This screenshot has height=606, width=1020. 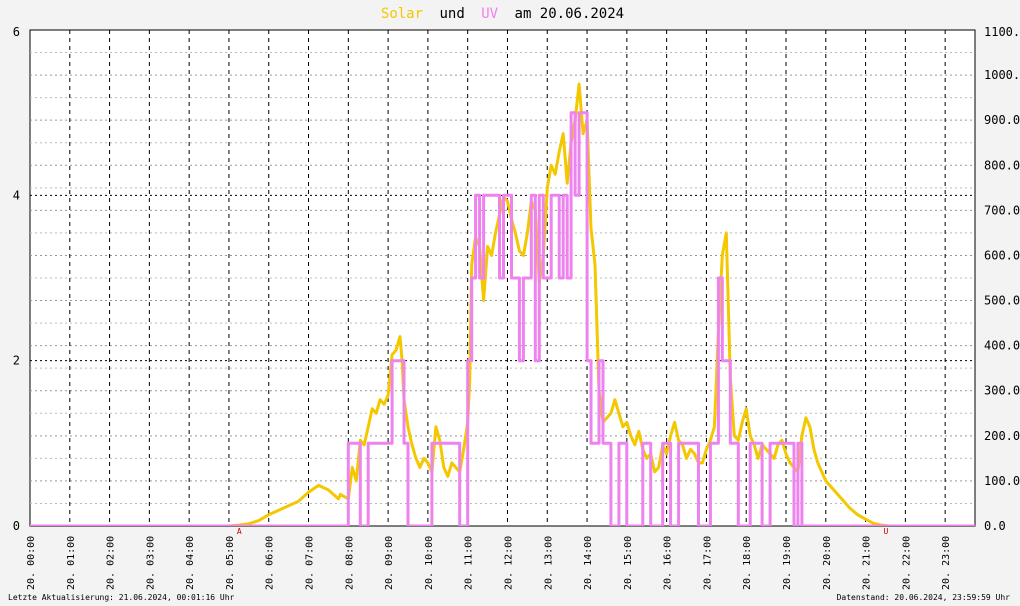 I want to click on right-tick-label: 900.0, so click(x=1002, y=120).